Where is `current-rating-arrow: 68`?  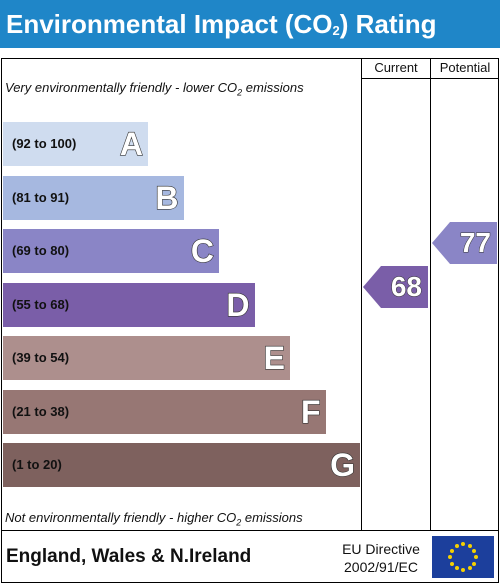 current-rating-arrow: 68 is located at coordinates (395, 286).